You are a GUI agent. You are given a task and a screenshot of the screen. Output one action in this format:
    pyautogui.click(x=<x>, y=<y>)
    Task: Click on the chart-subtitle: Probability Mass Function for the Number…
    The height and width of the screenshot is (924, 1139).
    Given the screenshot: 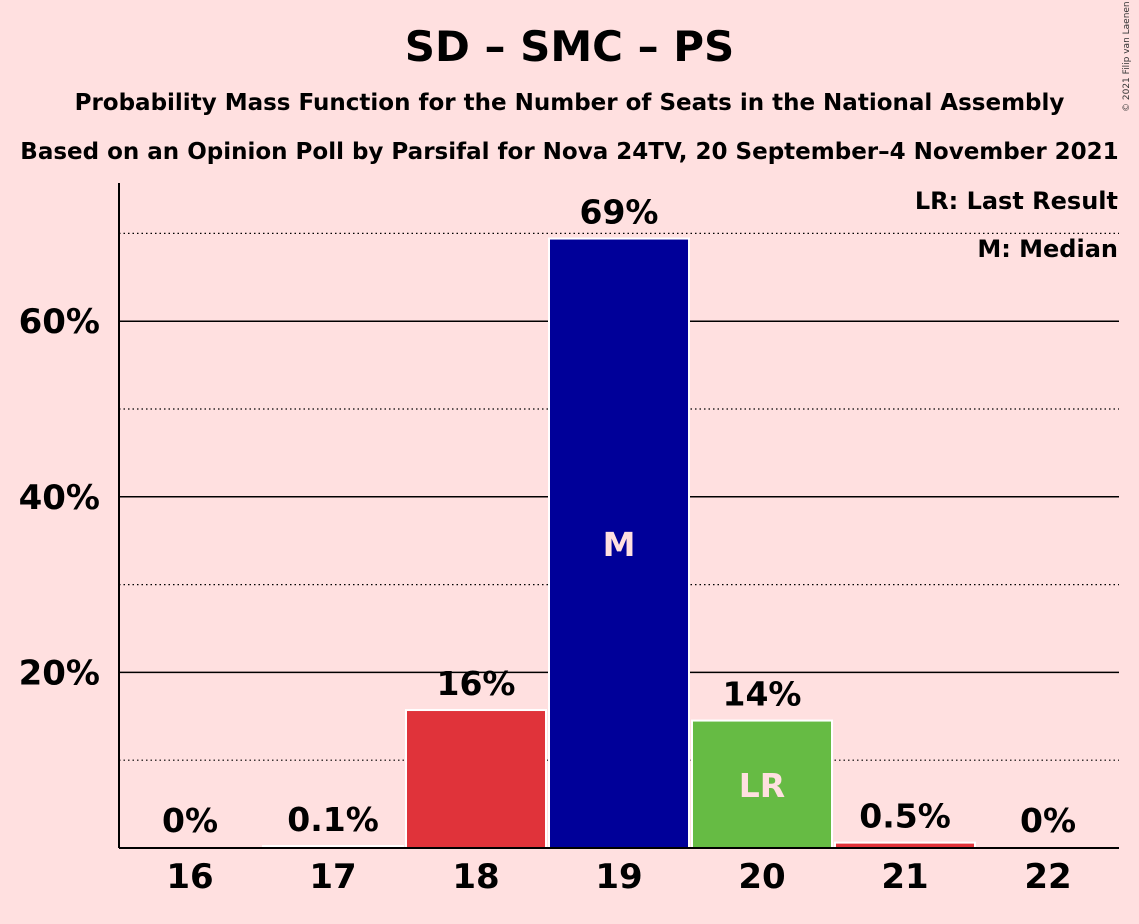 What is the action you would take?
    pyautogui.click(x=569, y=103)
    